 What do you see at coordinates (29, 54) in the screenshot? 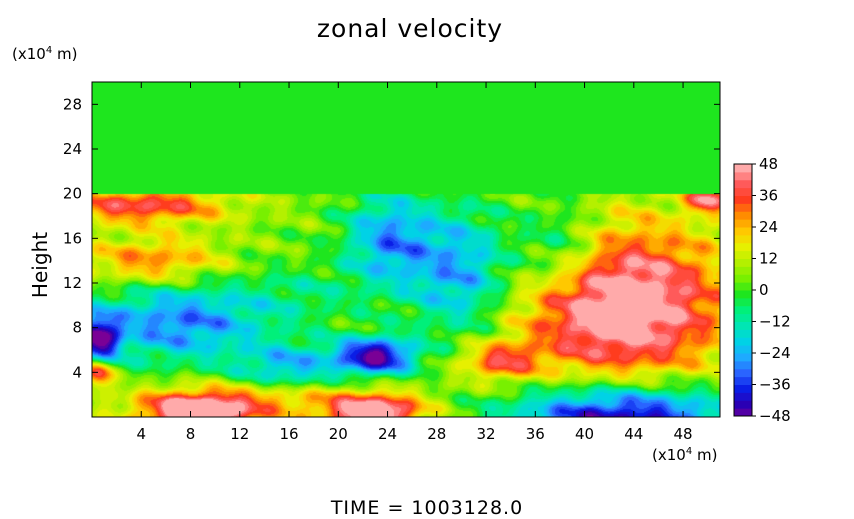
I see `y-unit-prefix: (x10` at bounding box center [29, 54].